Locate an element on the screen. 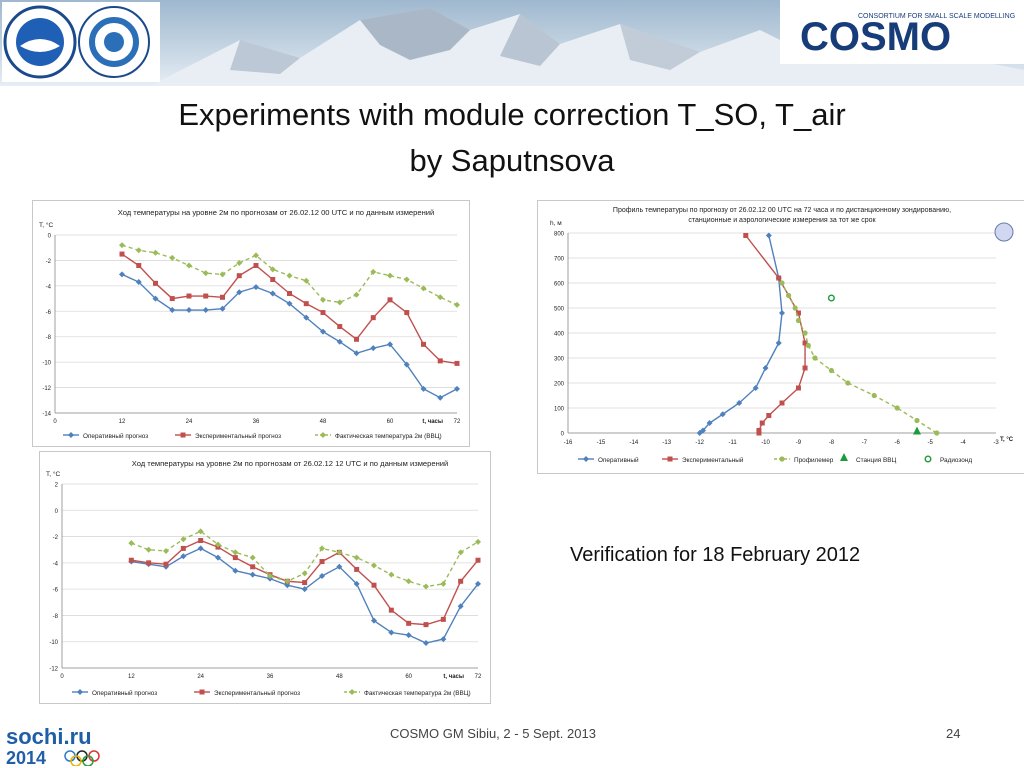  chart-2-y-tick-label: -6 is located at coordinates (56, 591).